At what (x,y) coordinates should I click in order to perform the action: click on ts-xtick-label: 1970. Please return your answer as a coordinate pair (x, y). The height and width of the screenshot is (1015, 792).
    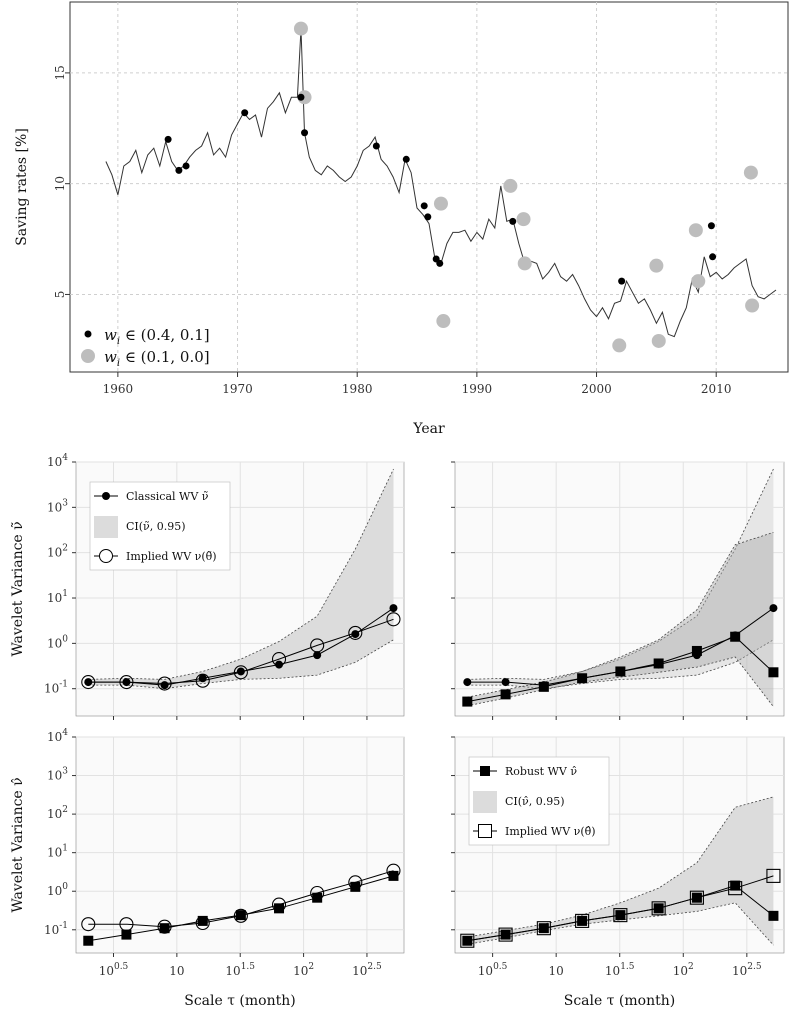
    Looking at the image, I should click on (237, 389).